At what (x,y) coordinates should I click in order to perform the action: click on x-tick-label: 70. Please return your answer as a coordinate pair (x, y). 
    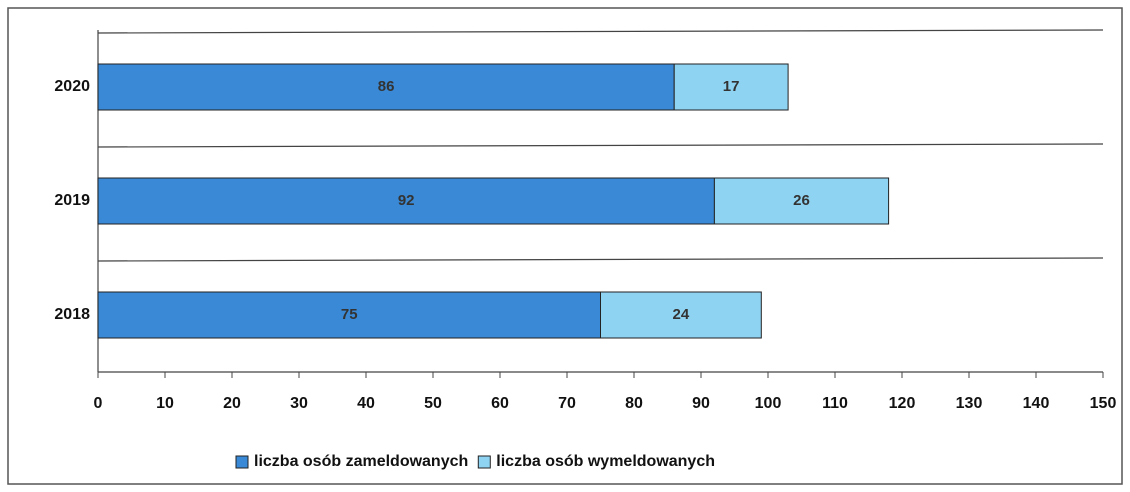
    Looking at the image, I should click on (567, 403).